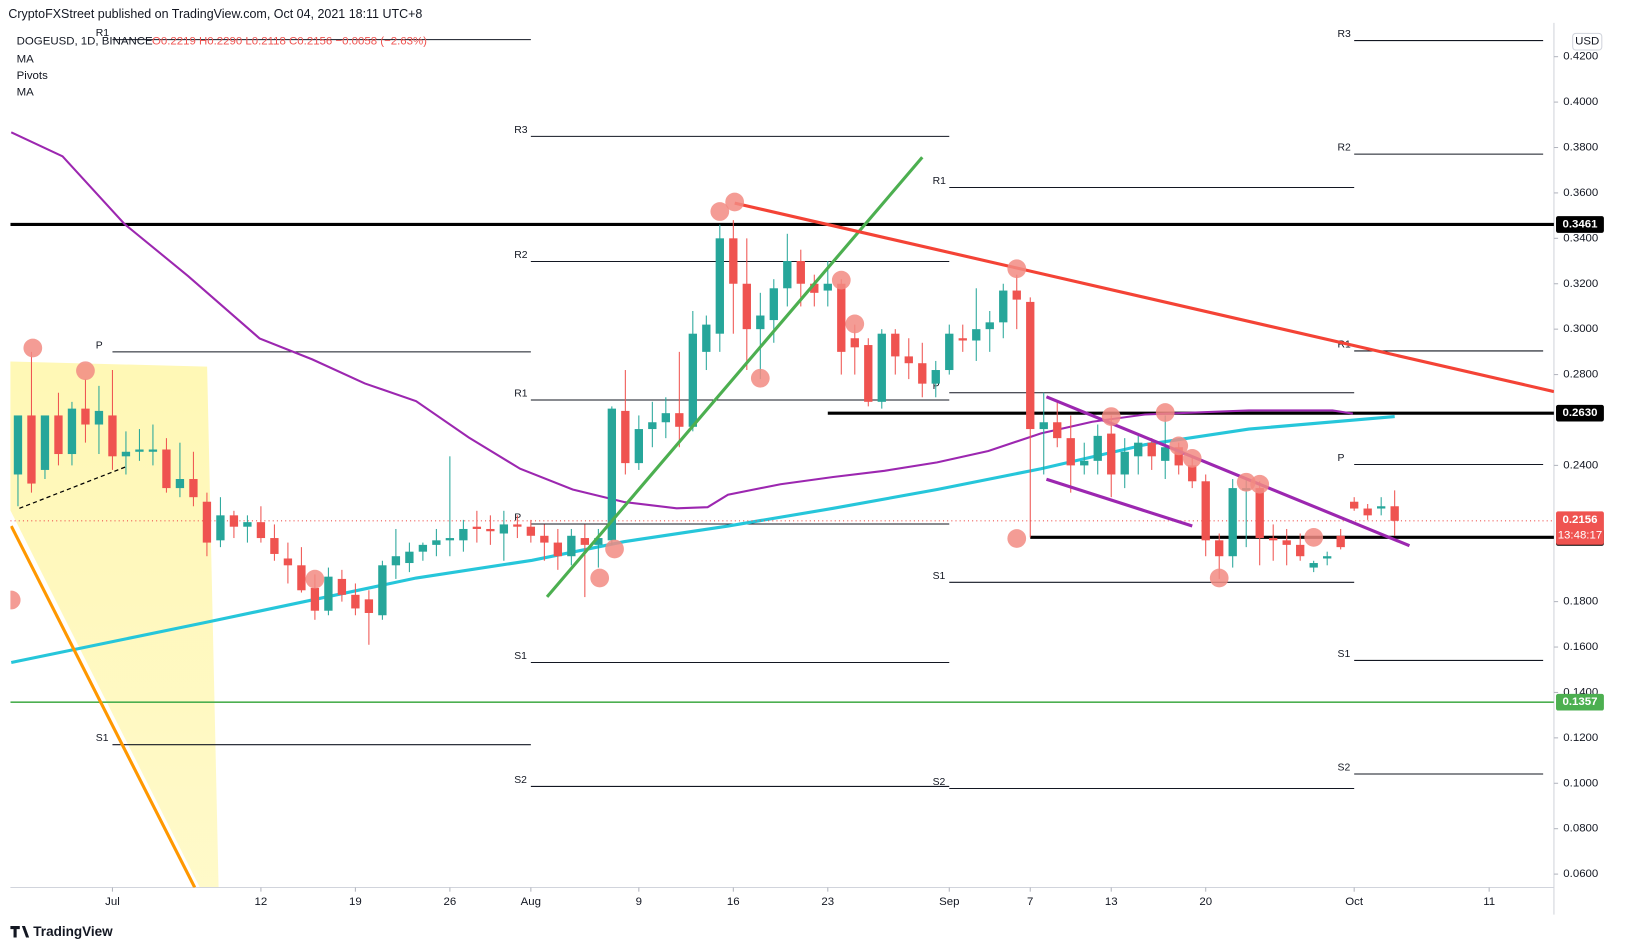  I want to click on x-tick-label: 16, so click(733, 902).